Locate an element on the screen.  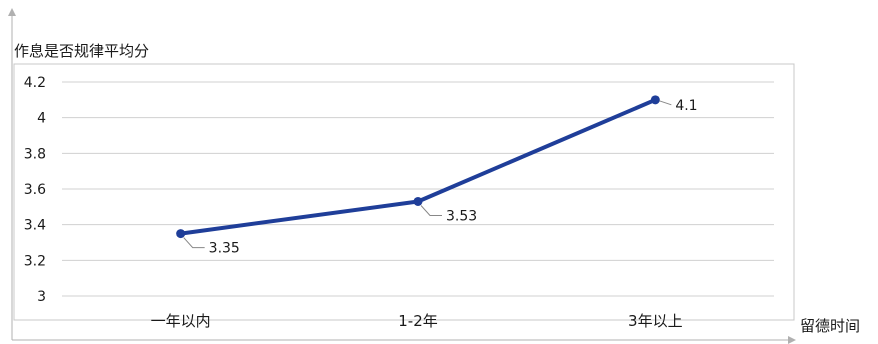
y-tick-label: 3.8 is located at coordinates (35, 154).